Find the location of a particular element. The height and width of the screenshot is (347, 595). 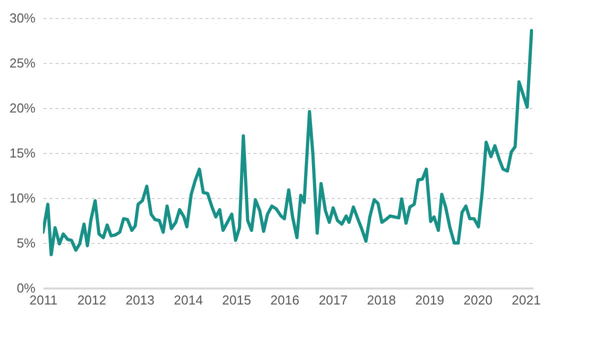

x-tick-label: 2013 is located at coordinates (140, 300).